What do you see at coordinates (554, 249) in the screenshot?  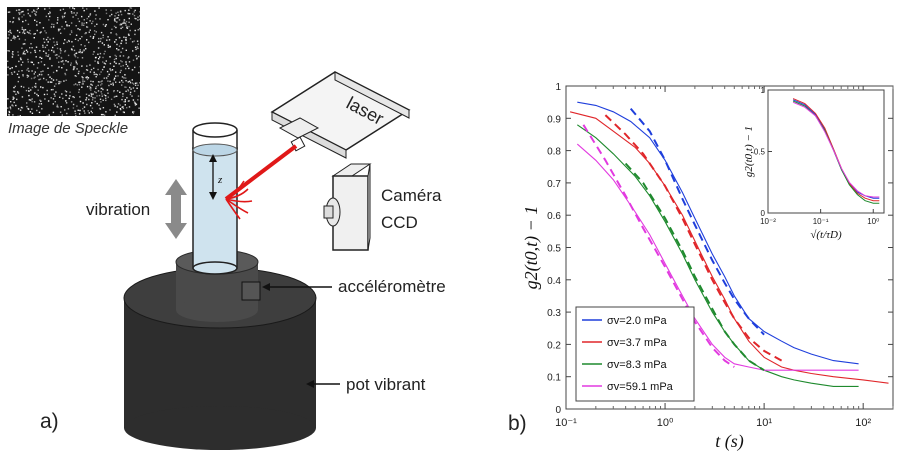 I see `y-tick-label: 0.5` at bounding box center [554, 249].